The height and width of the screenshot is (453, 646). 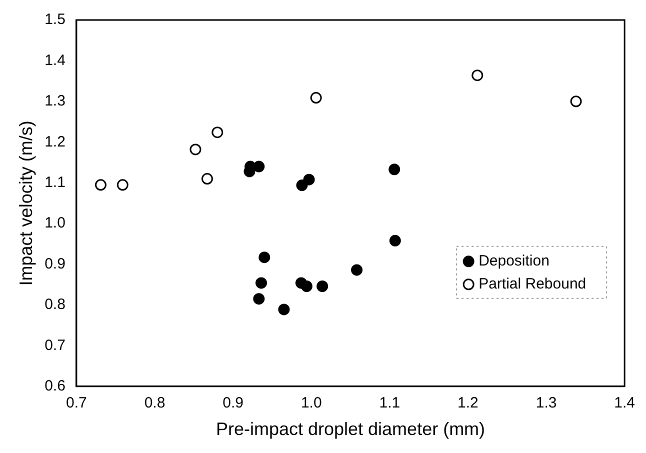 What do you see at coordinates (76, 403) in the screenshot?
I see `x-tick-label: 0.7` at bounding box center [76, 403].